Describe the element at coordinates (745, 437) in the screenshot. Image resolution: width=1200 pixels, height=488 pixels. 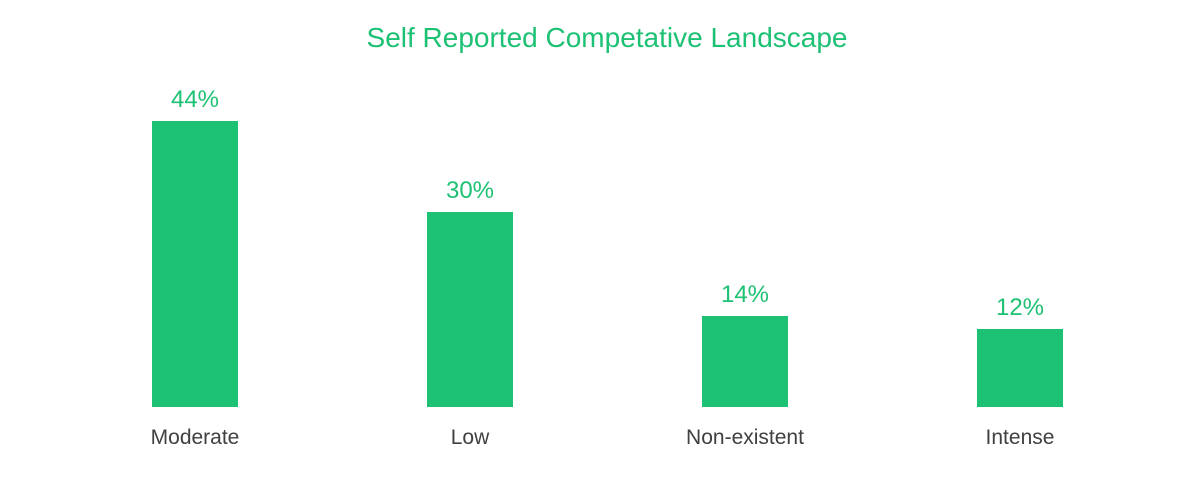
I see `category-label-non-existent: Non-existent` at that location.